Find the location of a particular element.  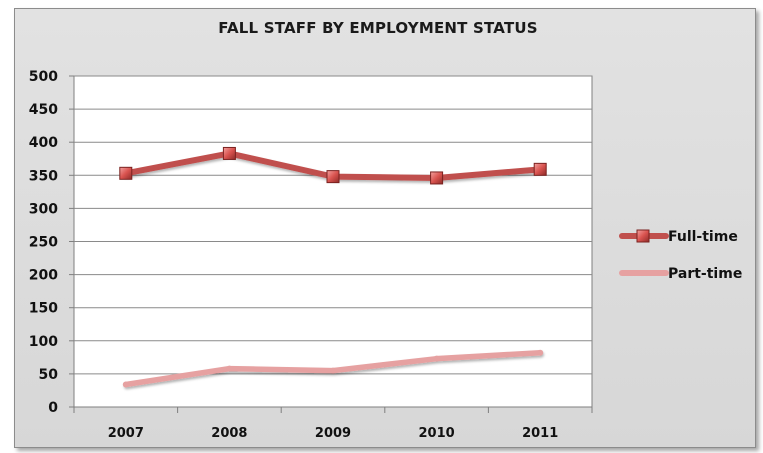

legend-label-part-time: Part-time is located at coordinates (705, 274).